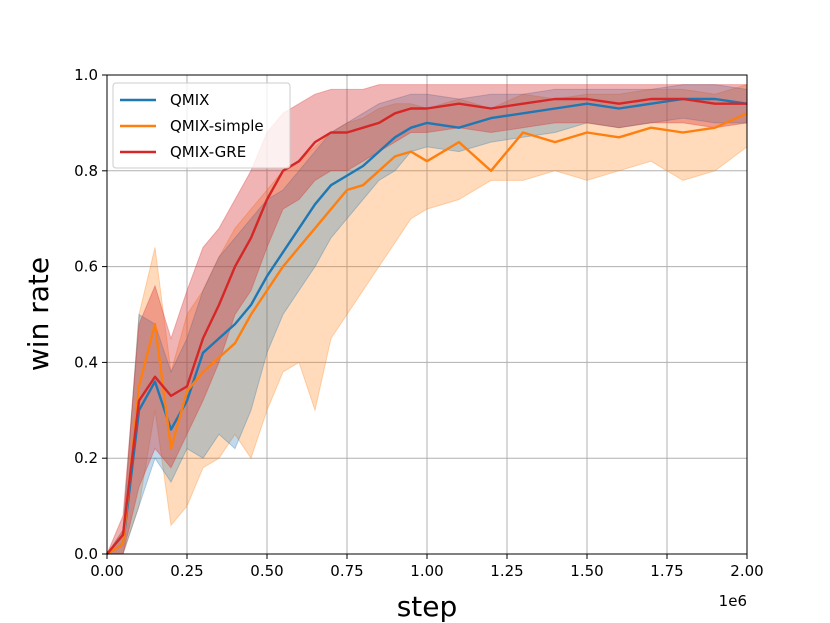 Image resolution: width=830 pixels, height=623 pixels. What do you see at coordinates (86, 362) in the screenshot?
I see `y-tick-label: 0.4` at bounding box center [86, 362].